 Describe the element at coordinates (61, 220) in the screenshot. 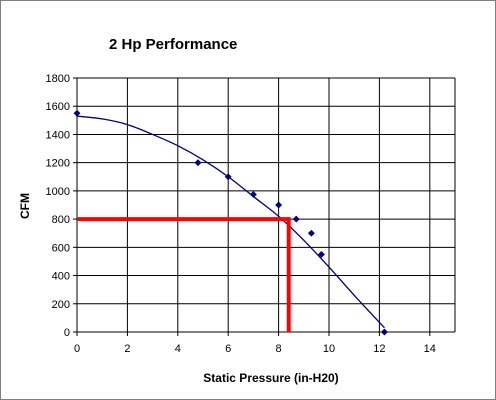

I see `y-tick-label: 800` at that location.